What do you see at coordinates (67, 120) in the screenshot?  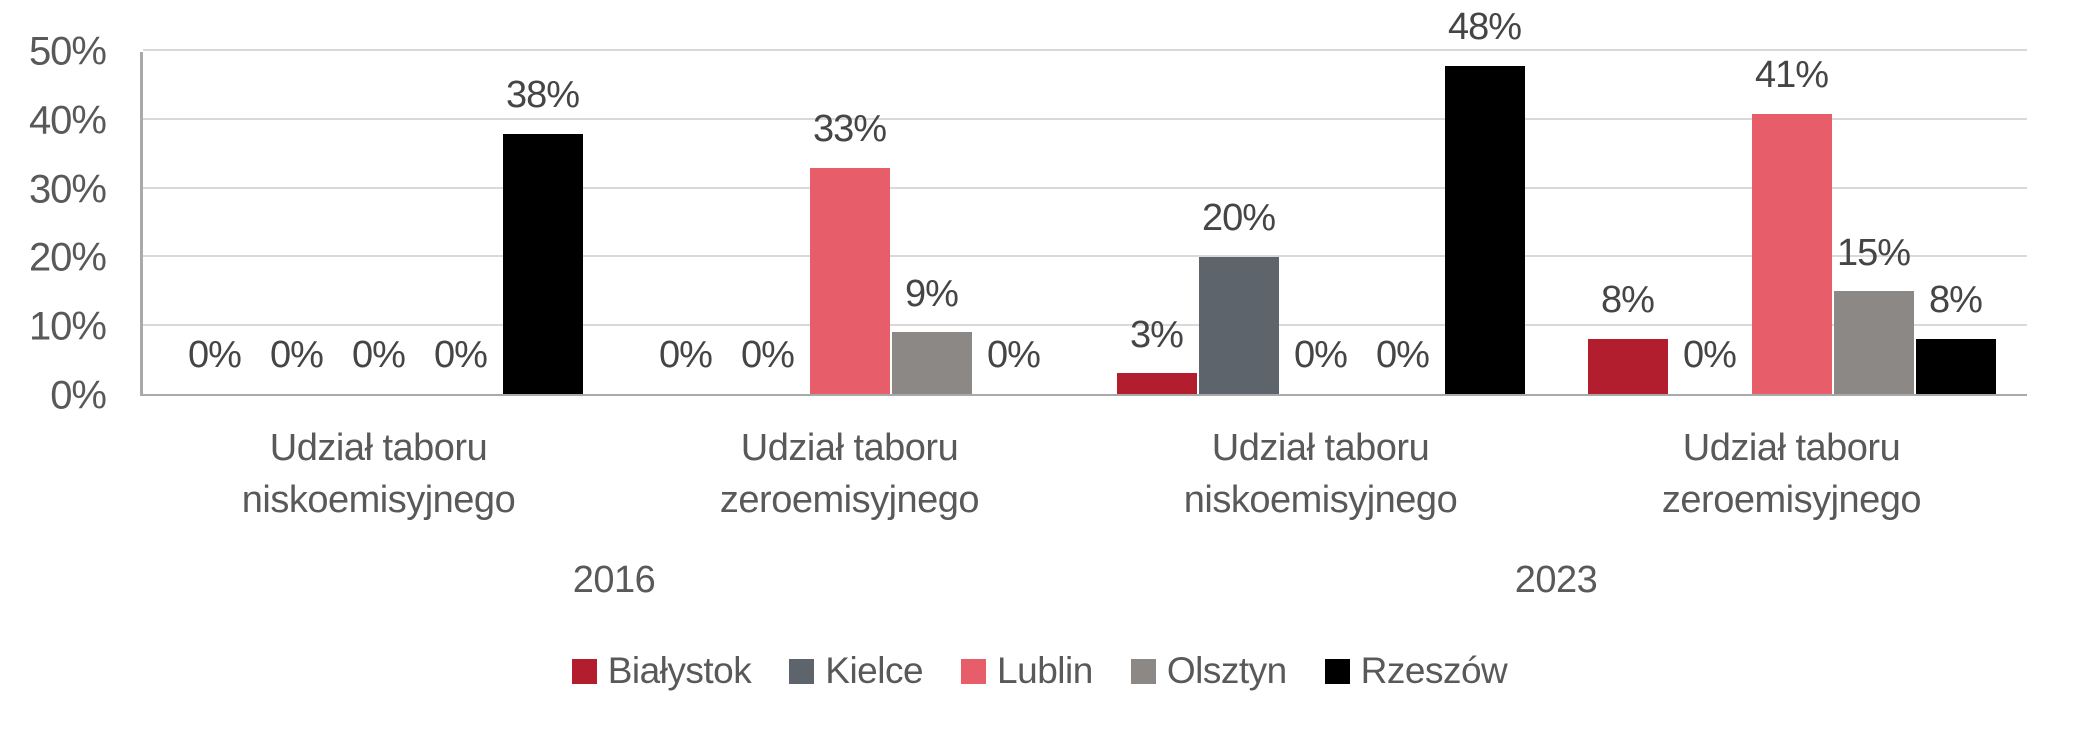 I see `y-axis-tick-label: 40%` at bounding box center [67, 120].